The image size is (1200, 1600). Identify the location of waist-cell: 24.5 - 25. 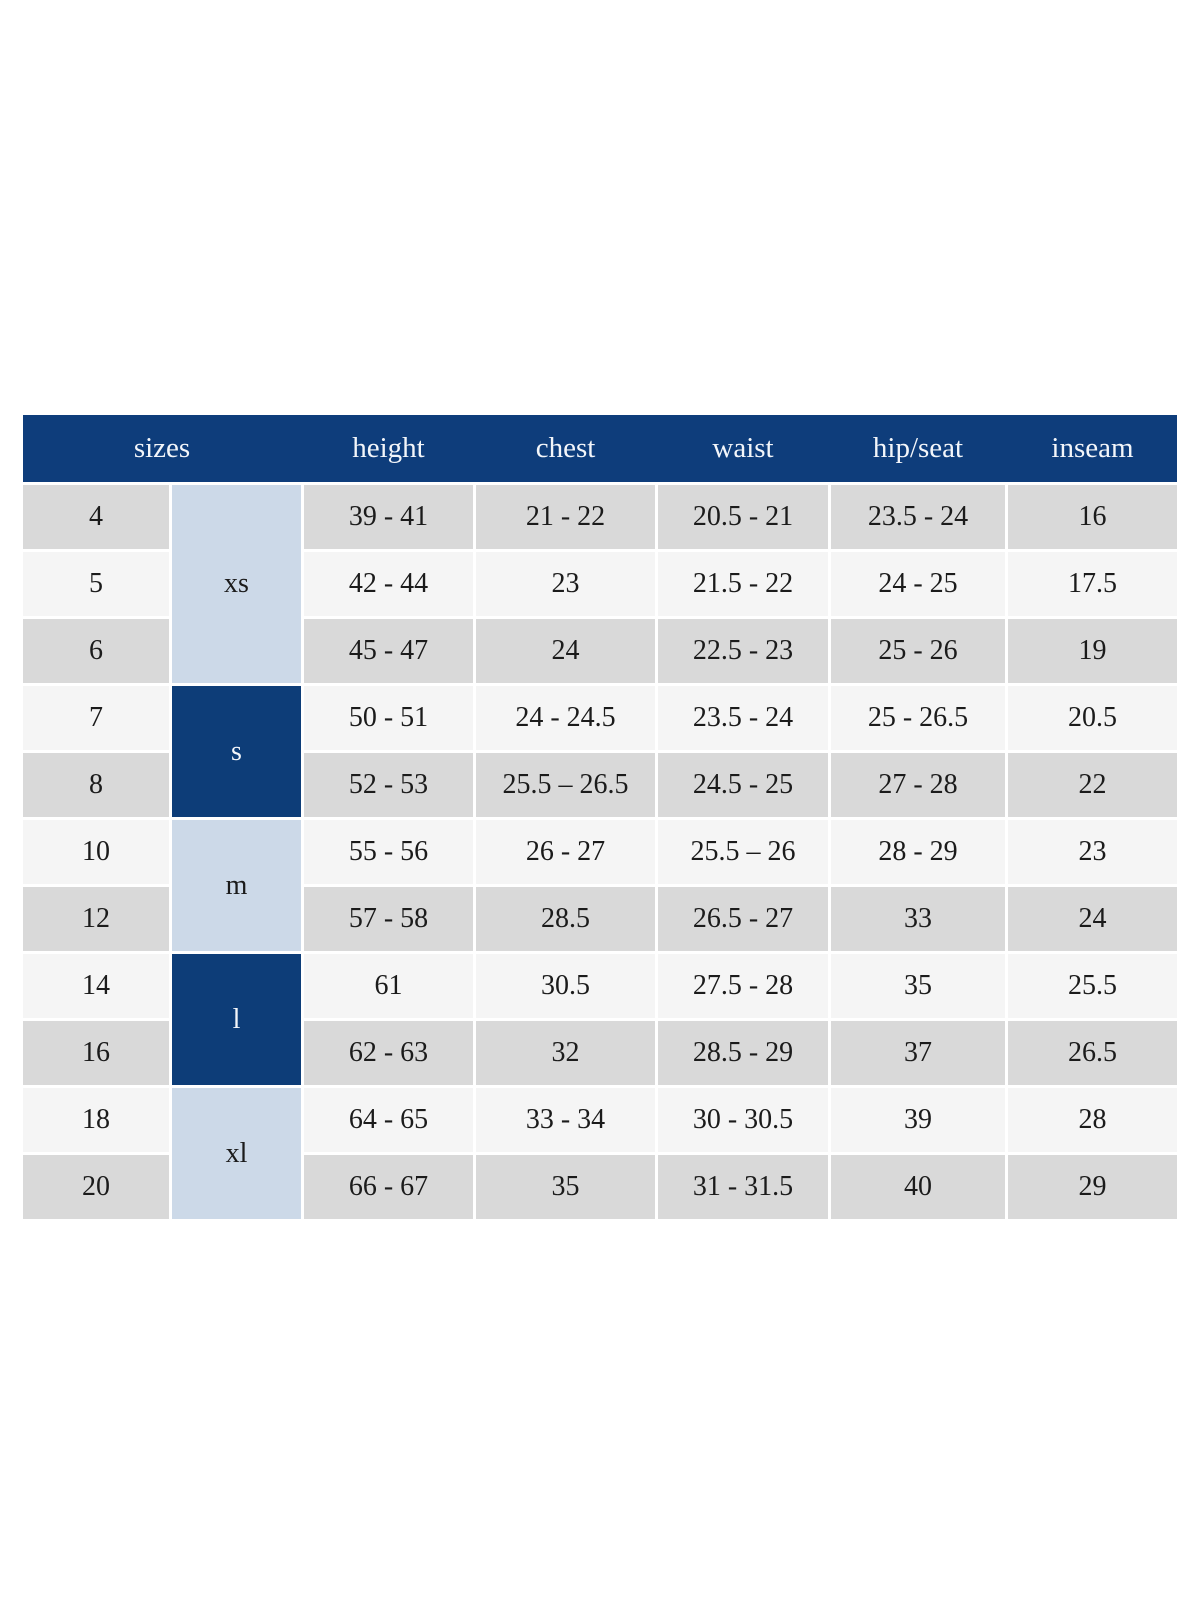
(743, 785).